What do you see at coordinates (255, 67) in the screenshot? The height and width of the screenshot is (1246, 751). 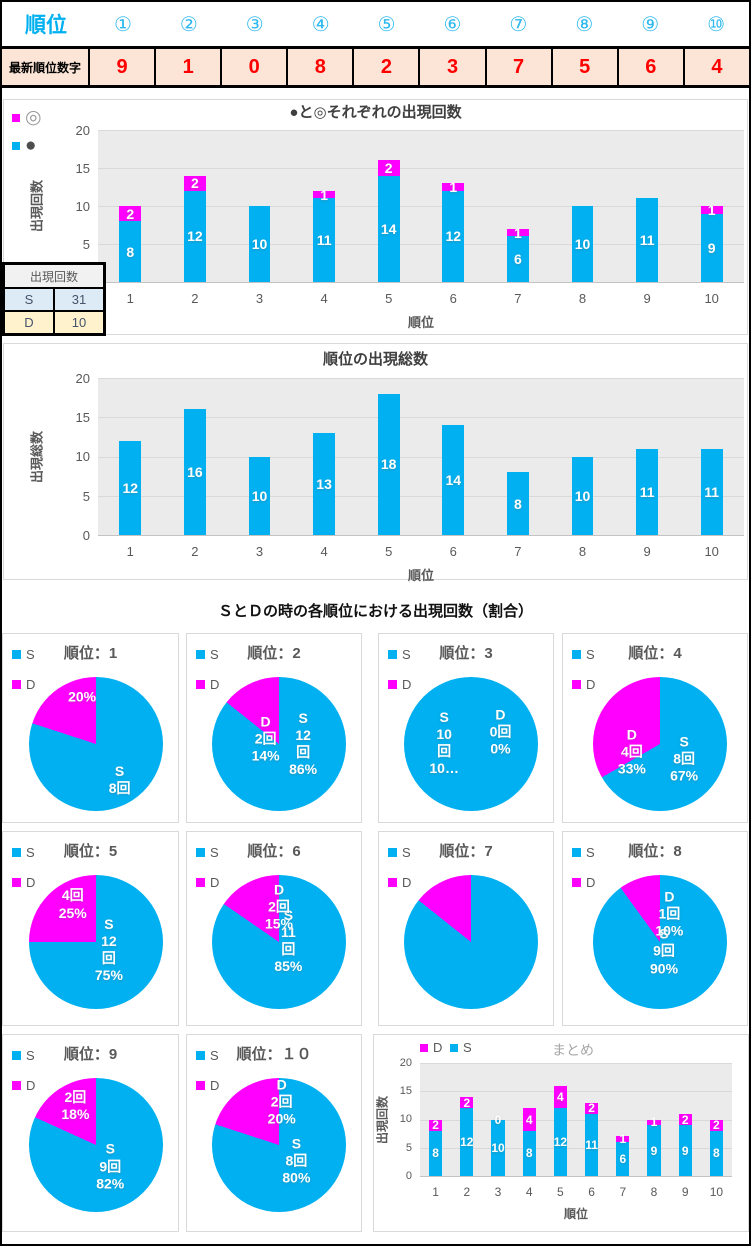 I see `rank-value-cell-3: 0` at bounding box center [255, 67].